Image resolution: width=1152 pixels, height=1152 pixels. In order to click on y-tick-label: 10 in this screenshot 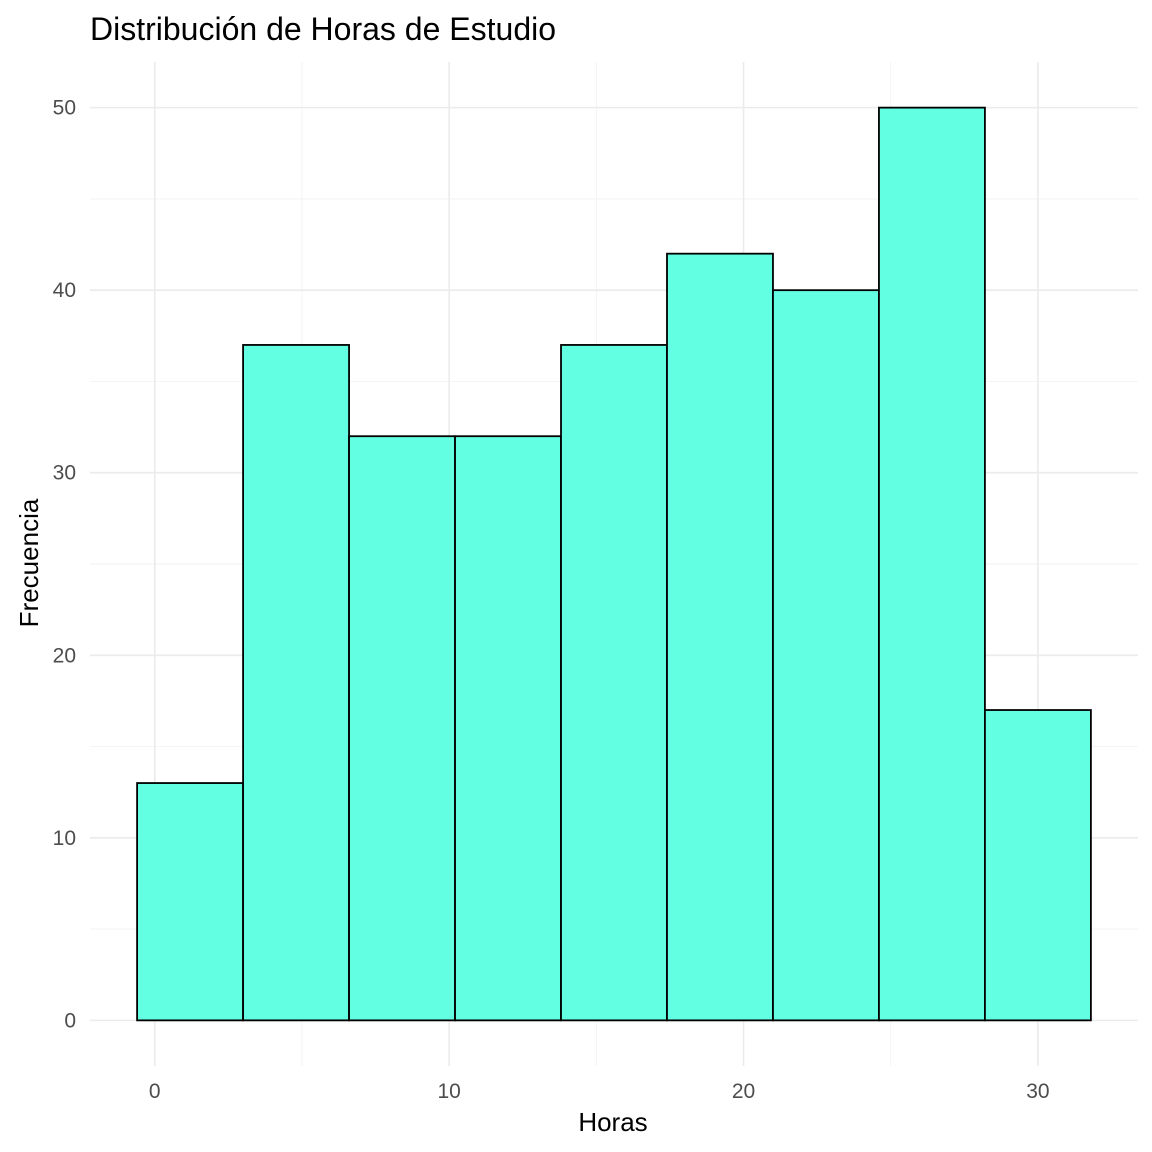, I will do `click(64, 838)`.